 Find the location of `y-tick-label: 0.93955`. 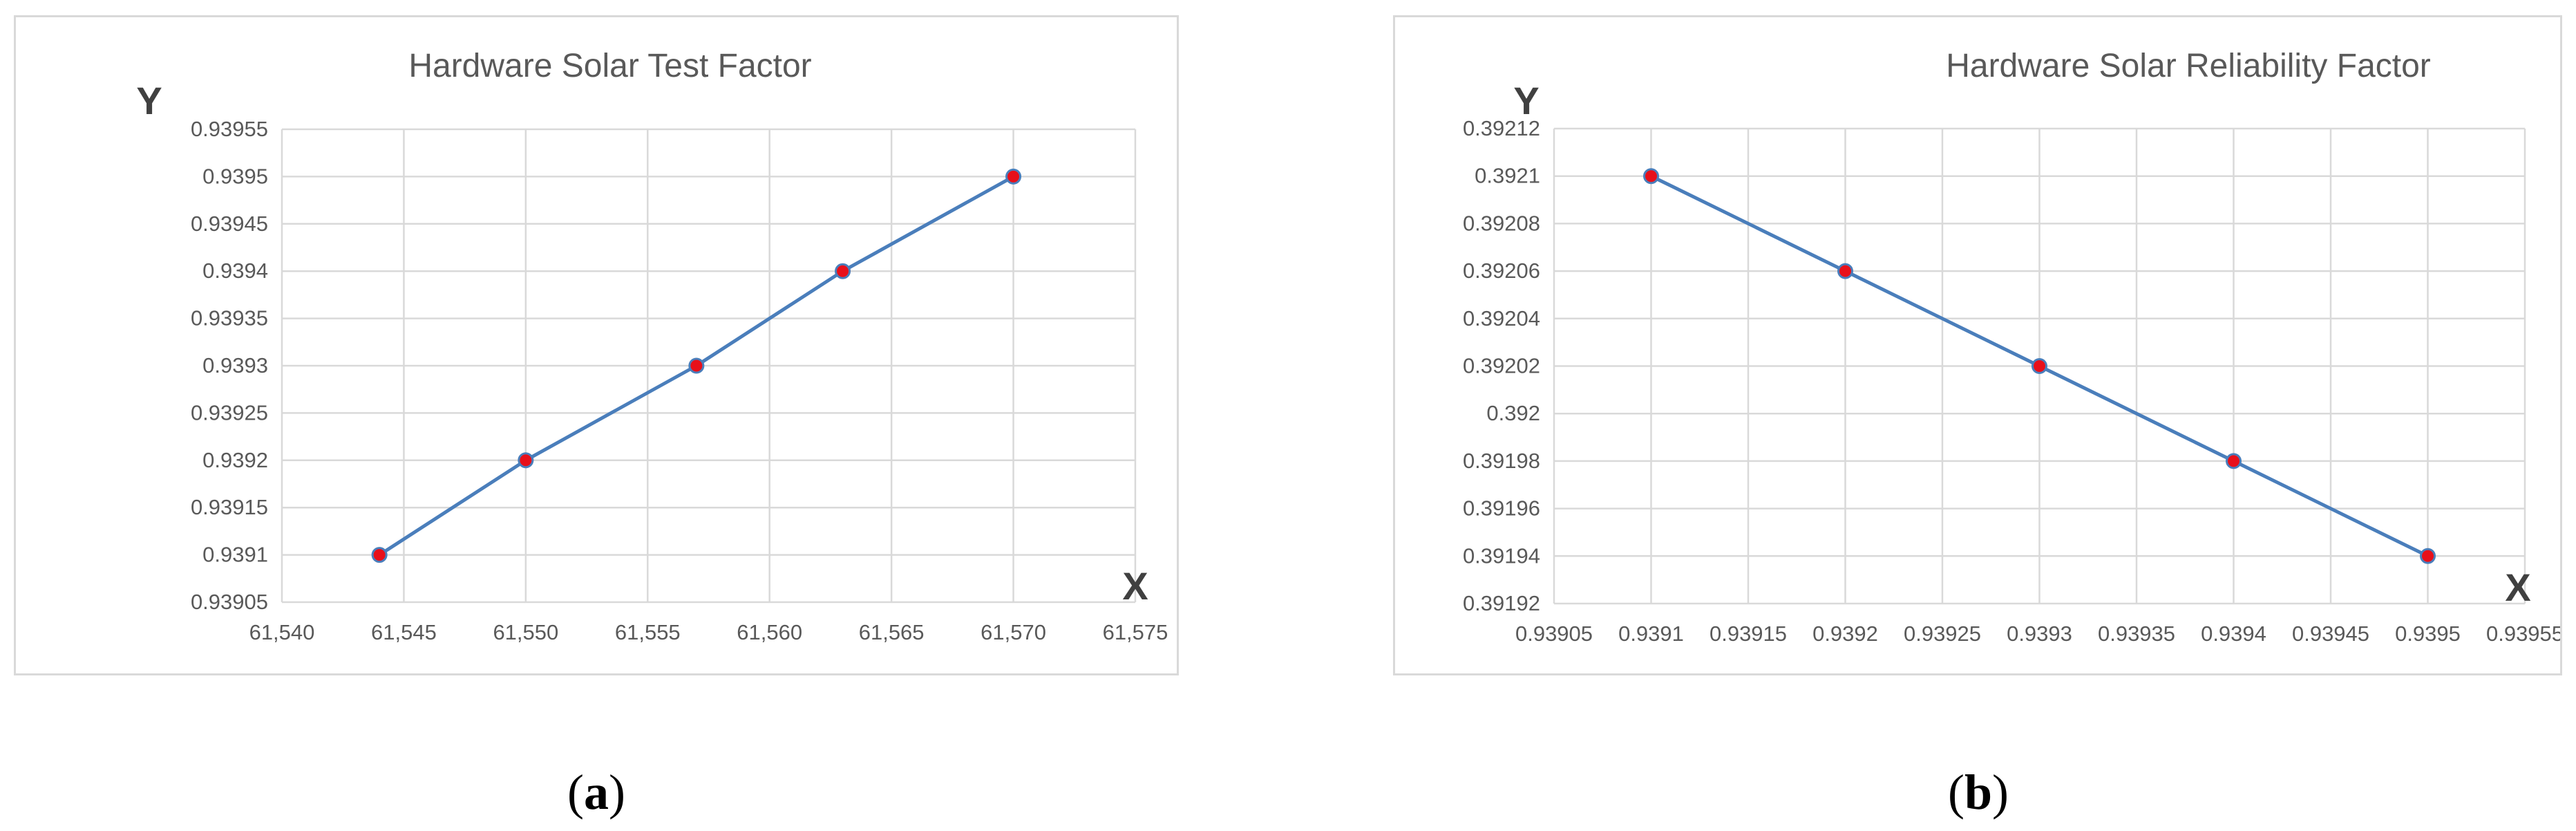

y-tick-label: 0.93955 is located at coordinates (229, 129).